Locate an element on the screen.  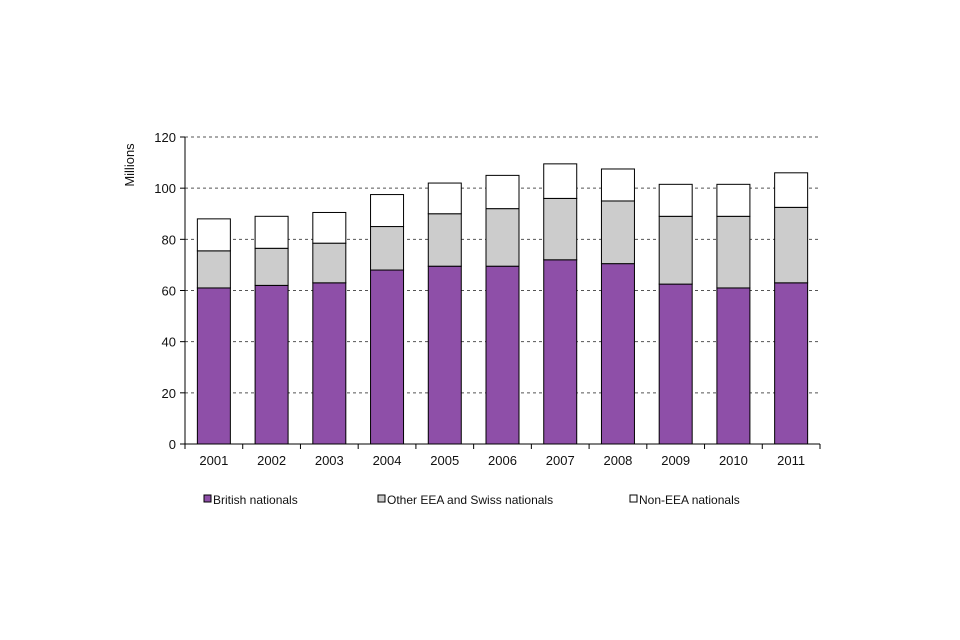
y-tick-labels: 0 20 40 60 80 100 120 is located at coordinates (165, 291).